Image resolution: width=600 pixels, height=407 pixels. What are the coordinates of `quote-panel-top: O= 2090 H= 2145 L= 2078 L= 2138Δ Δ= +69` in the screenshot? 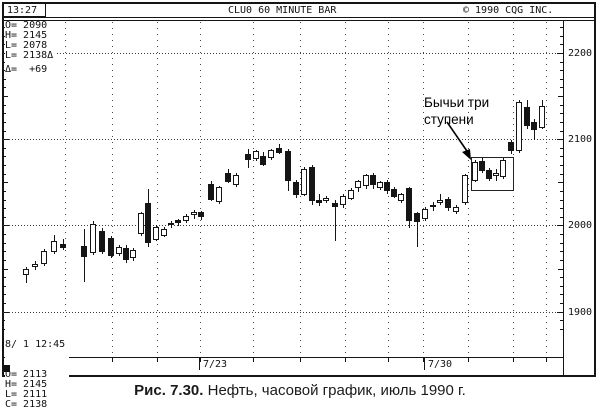 It's located at (31, 48).